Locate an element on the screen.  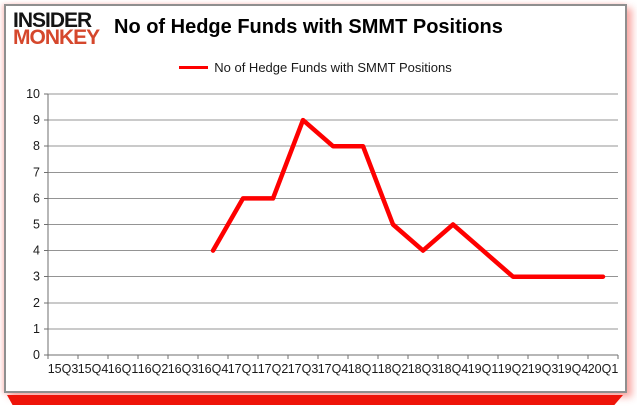
svg-text: 6 is located at coordinates (36, 198).